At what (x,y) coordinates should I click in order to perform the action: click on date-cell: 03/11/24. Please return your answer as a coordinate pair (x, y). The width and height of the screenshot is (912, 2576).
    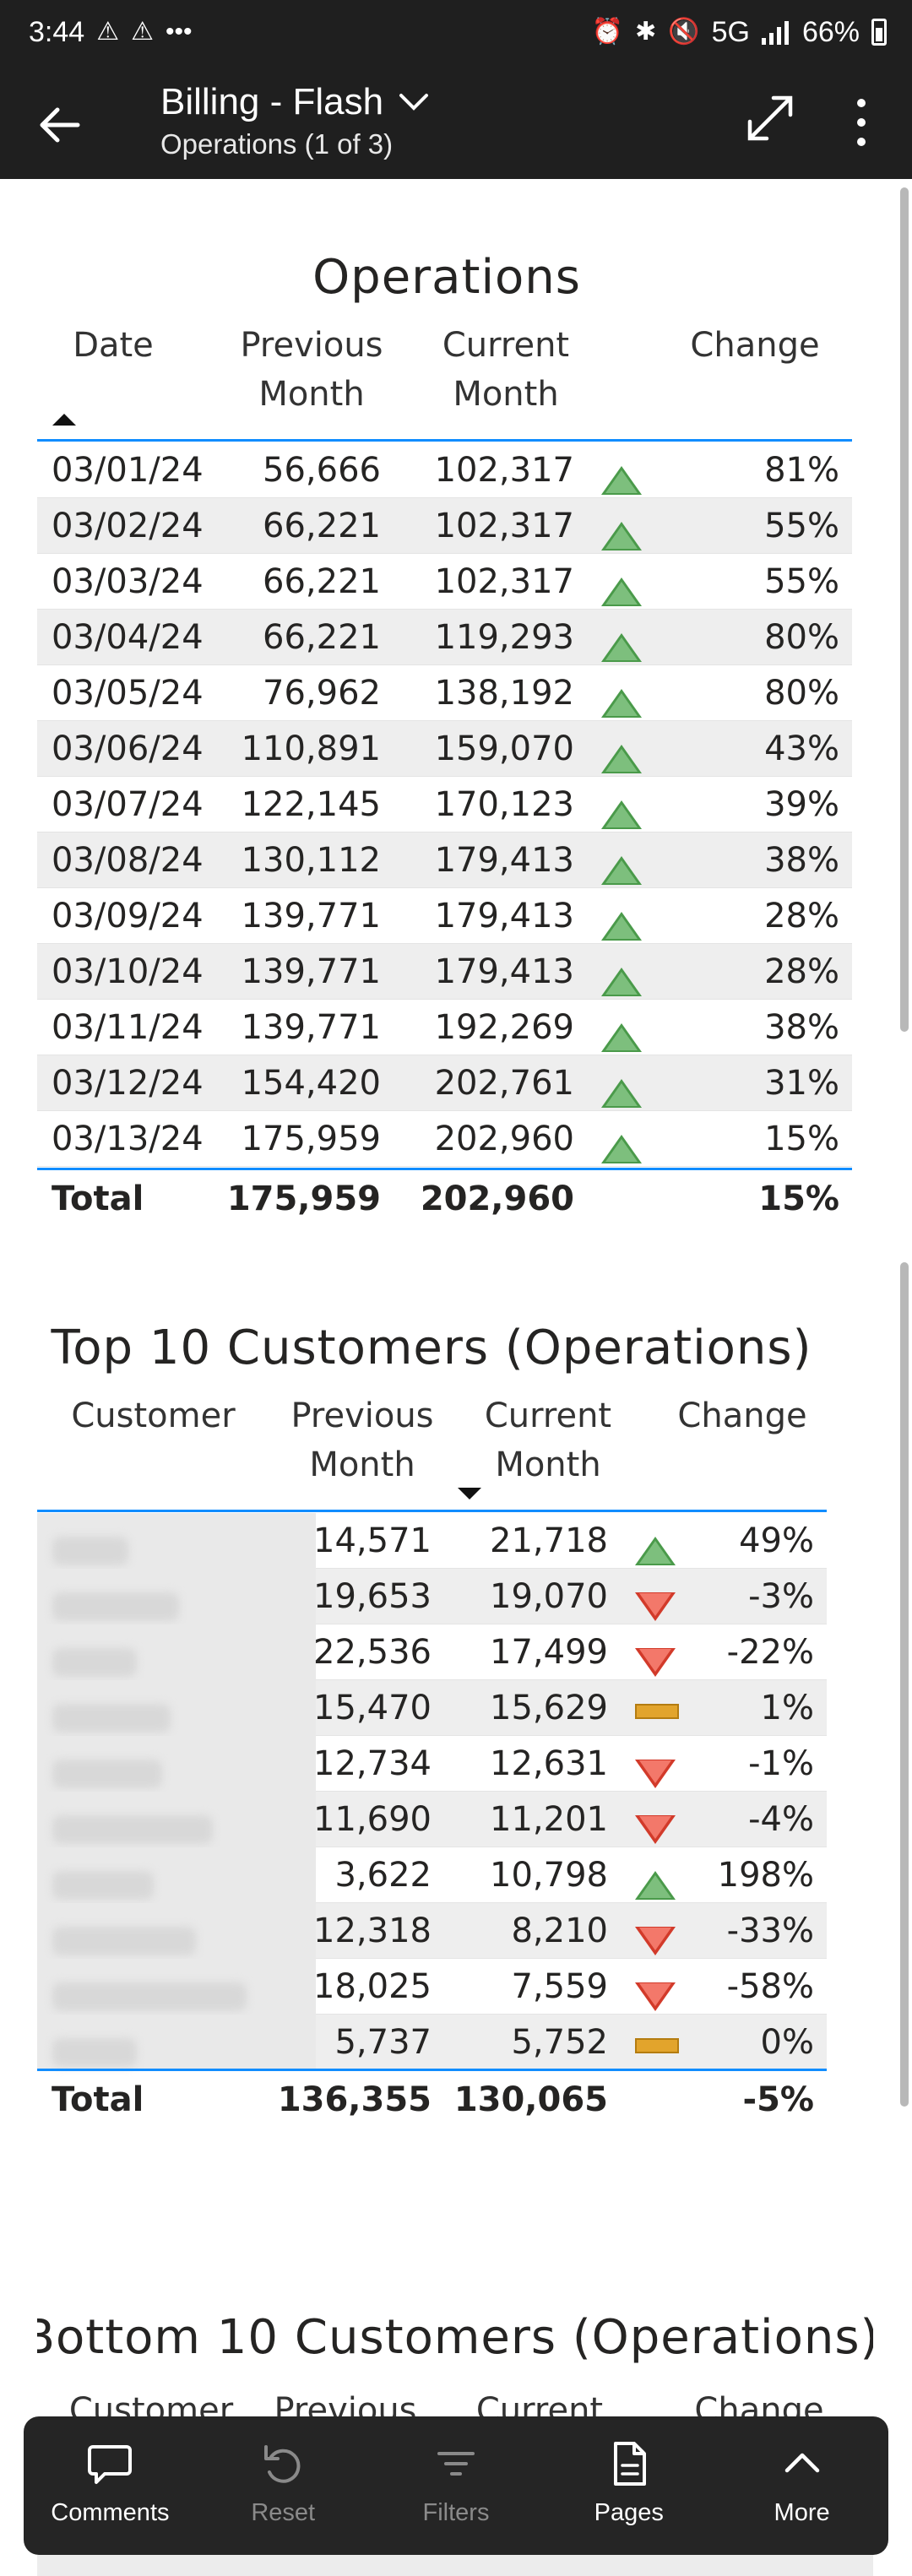
    Looking at the image, I should click on (128, 1027).